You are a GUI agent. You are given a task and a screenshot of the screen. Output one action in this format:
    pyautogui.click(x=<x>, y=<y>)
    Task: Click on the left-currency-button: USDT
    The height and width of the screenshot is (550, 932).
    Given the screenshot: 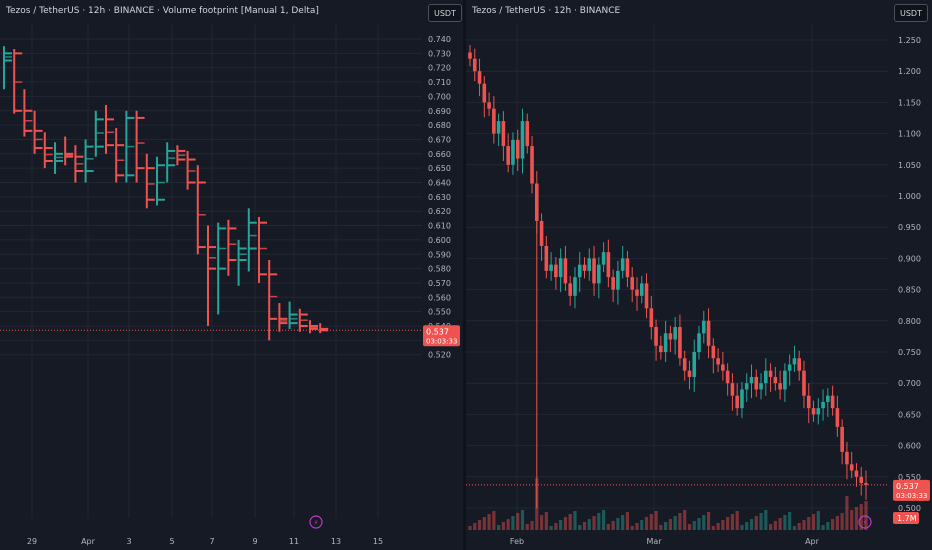 What is the action you would take?
    pyautogui.click(x=445, y=13)
    